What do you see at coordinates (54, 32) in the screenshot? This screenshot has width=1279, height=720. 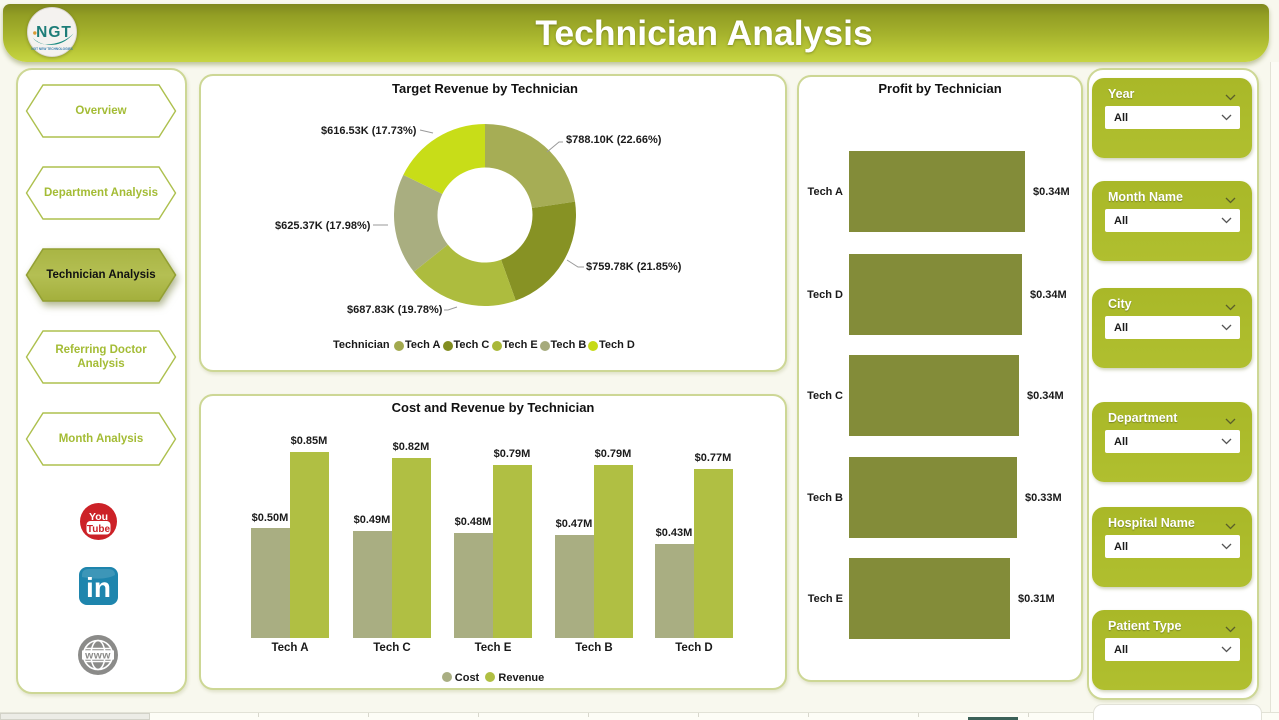 I see `svg-text: NGT` at bounding box center [54, 32].